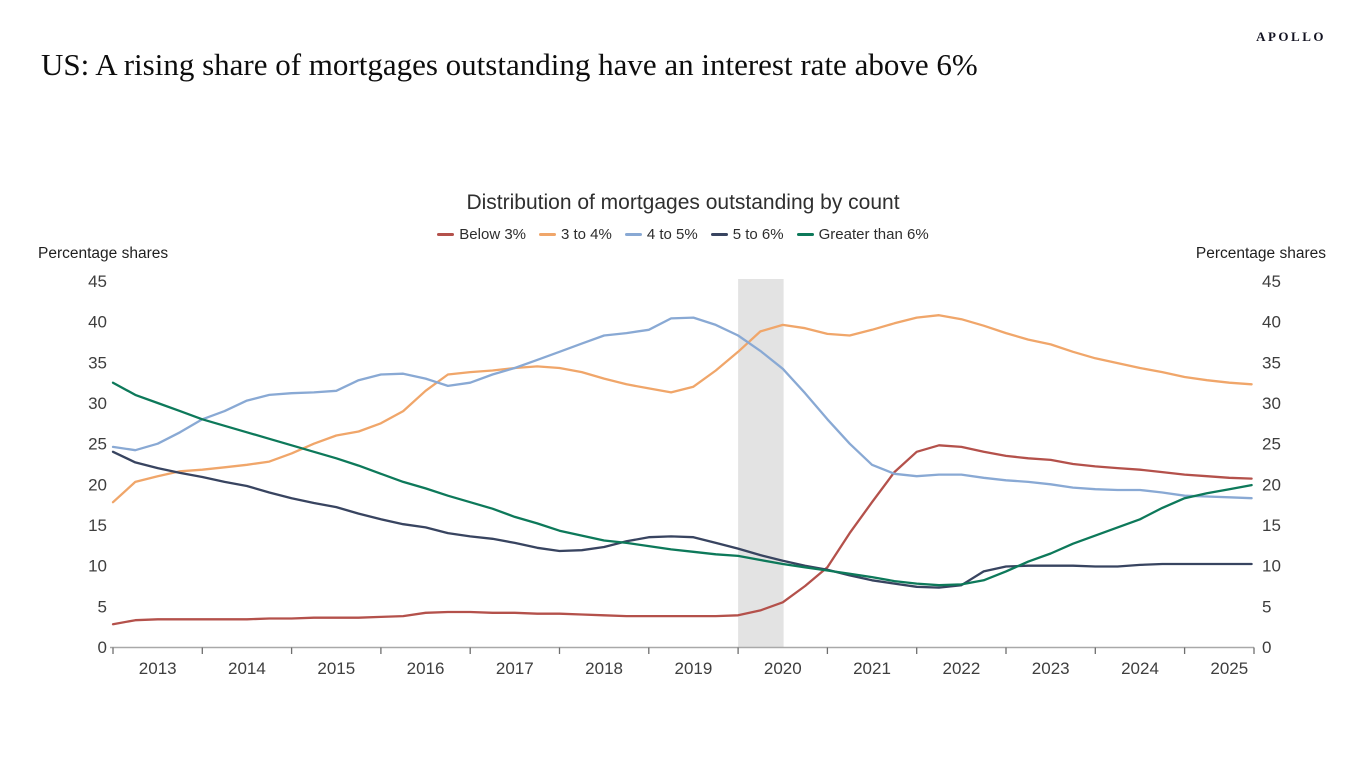  What do you see at coordinates (1271, 362) in the screenshot?
I see `y-tick-label-right: 35` at bounding box center [1271, 362].